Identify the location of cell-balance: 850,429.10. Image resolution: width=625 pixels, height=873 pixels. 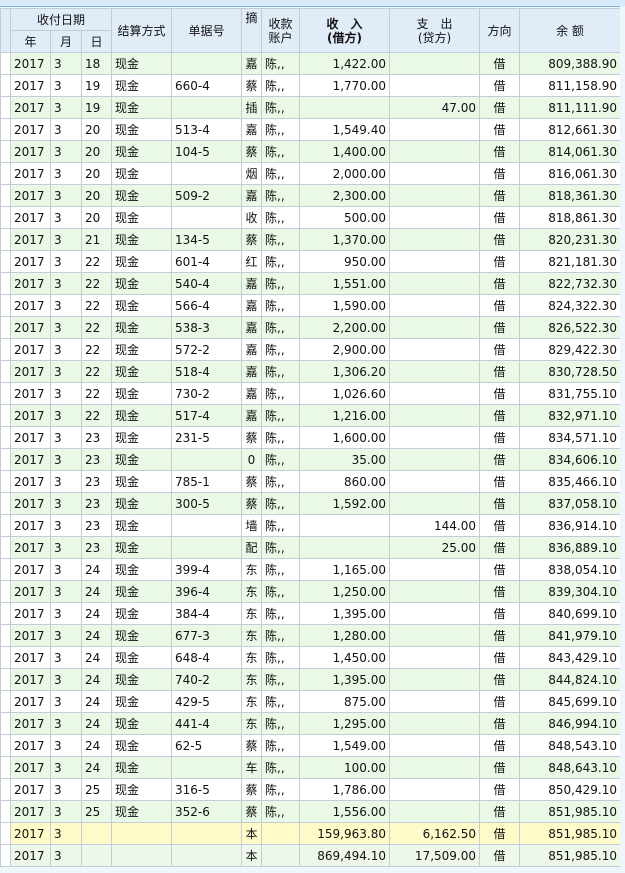
(570, 789).